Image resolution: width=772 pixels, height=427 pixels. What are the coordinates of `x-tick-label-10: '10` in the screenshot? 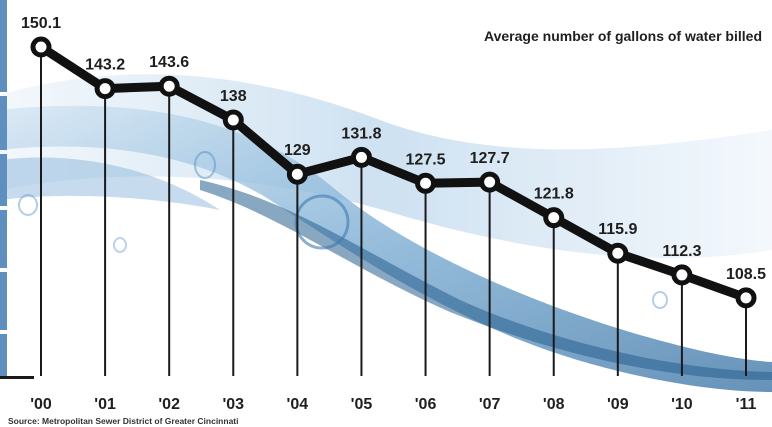 It's located at (682, 404).